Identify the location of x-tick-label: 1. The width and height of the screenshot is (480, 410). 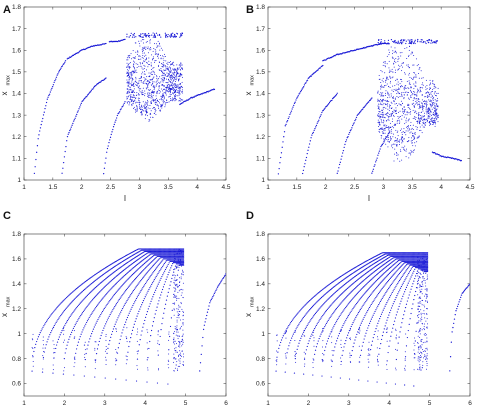
(268, 403).